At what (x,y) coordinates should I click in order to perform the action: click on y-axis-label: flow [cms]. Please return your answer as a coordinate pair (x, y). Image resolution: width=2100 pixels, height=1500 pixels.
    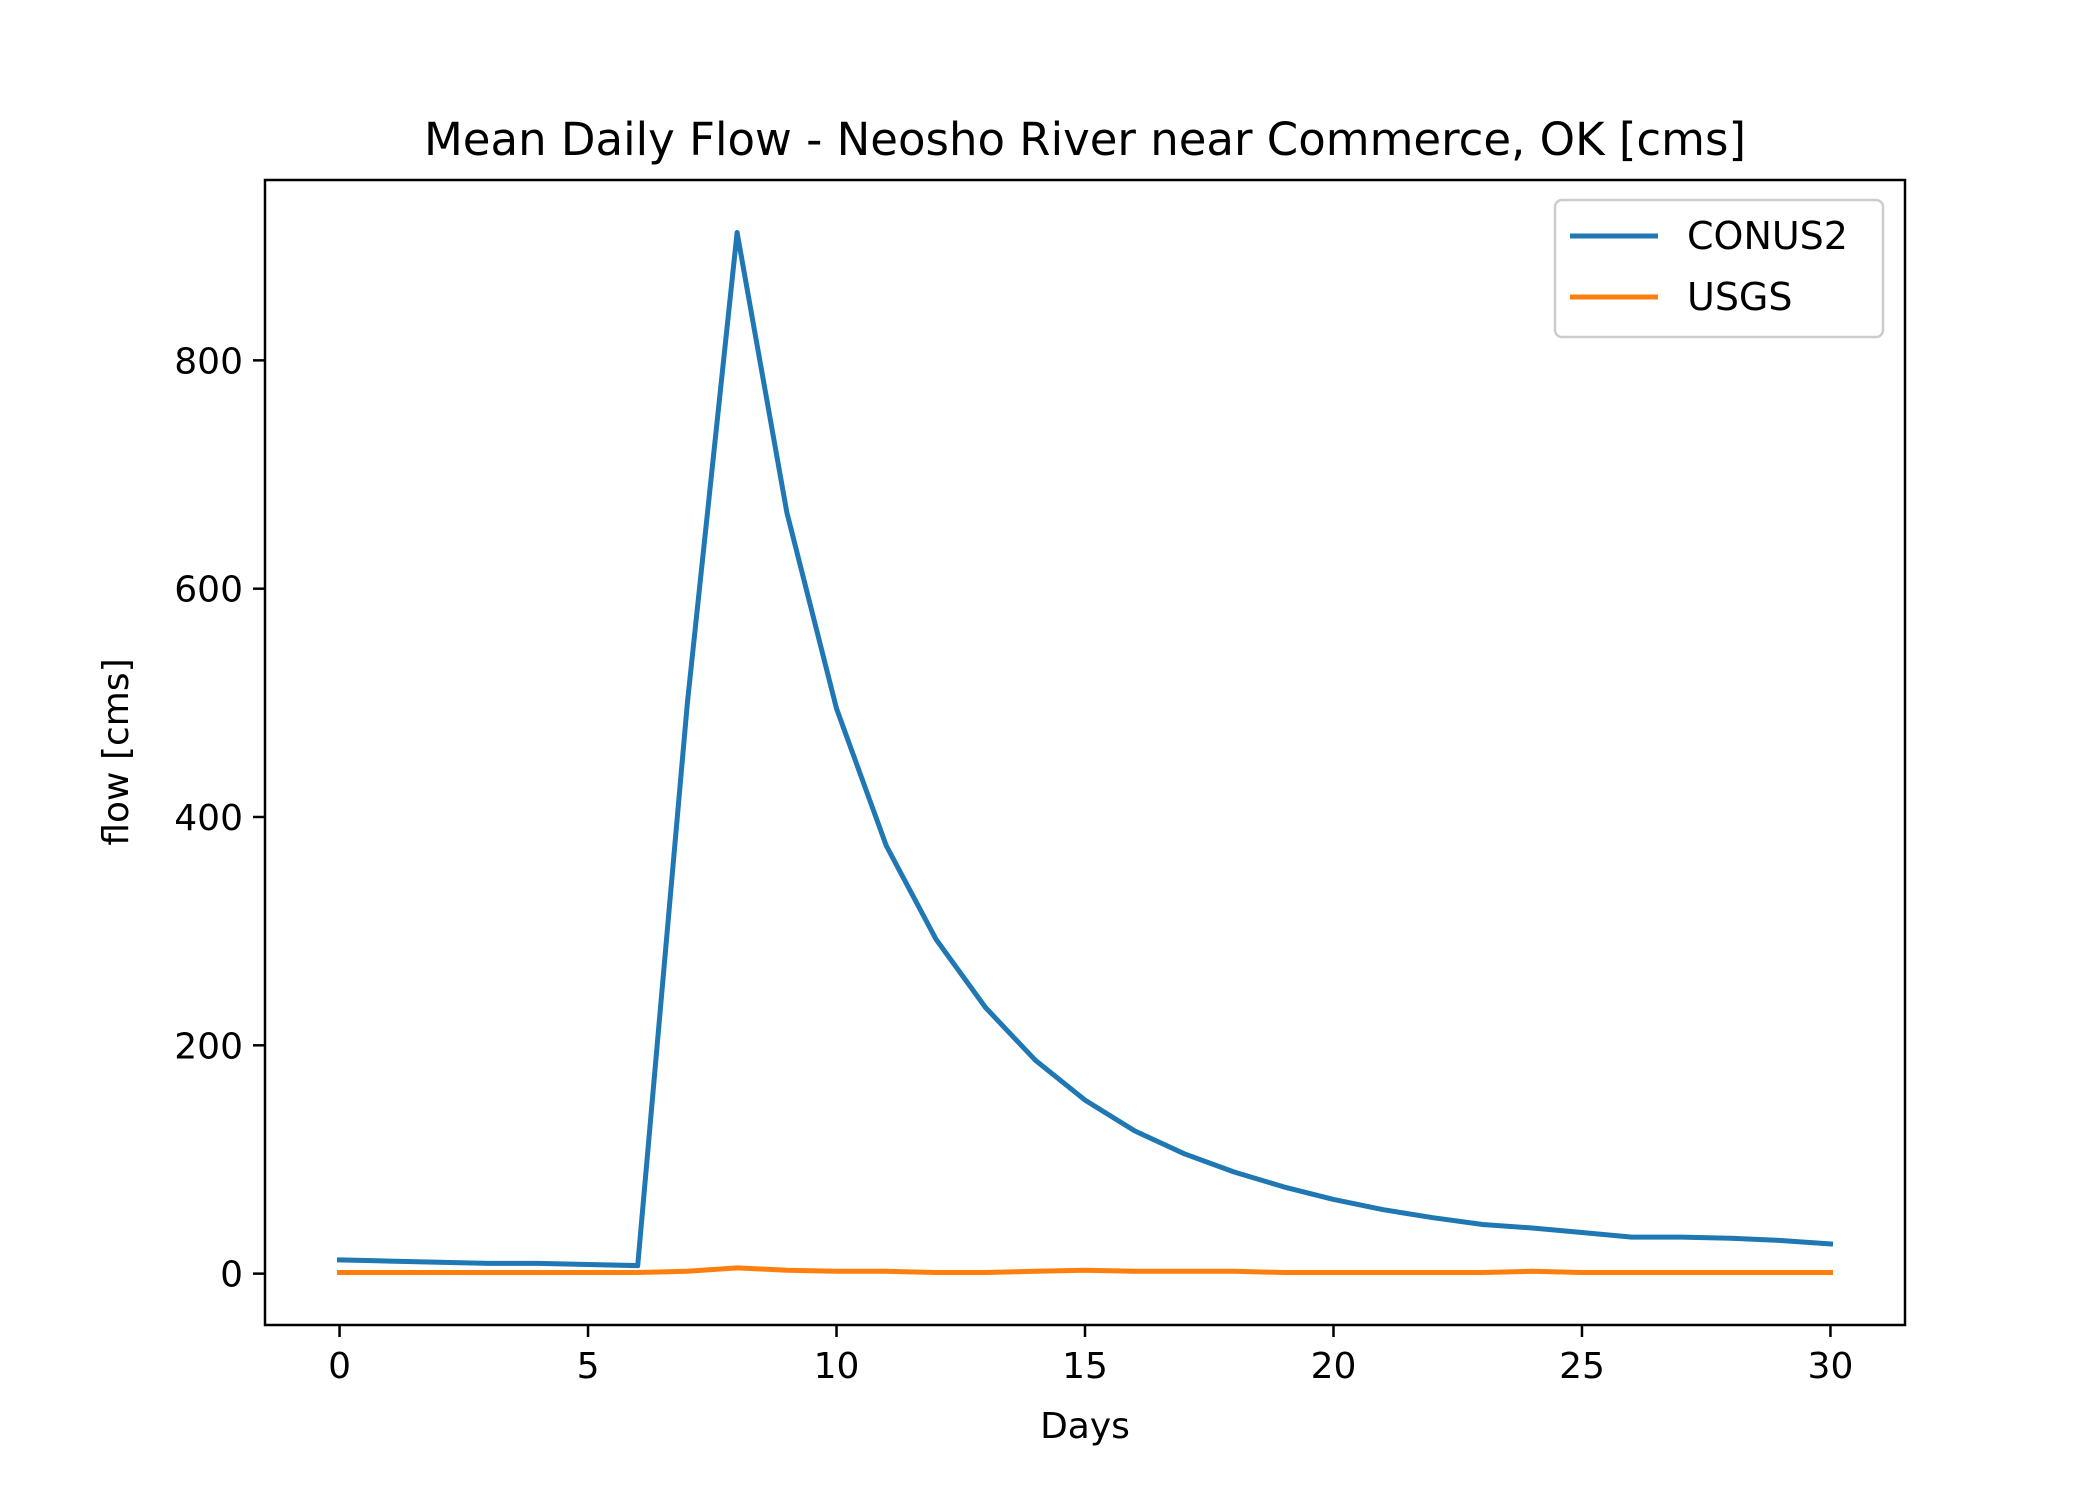
    Looking at the image, I should click on (116, 751).